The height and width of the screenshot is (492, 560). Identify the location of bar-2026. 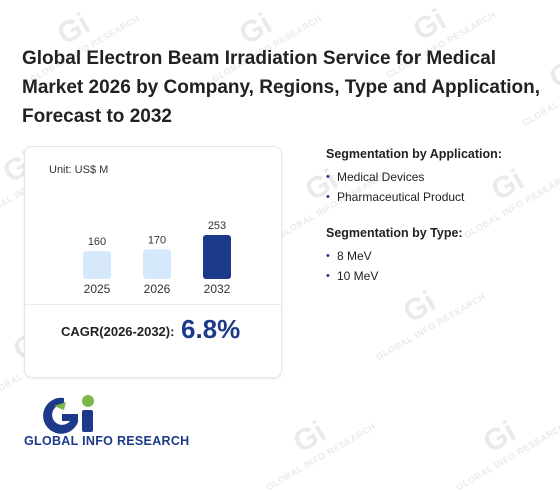
(157, 264).